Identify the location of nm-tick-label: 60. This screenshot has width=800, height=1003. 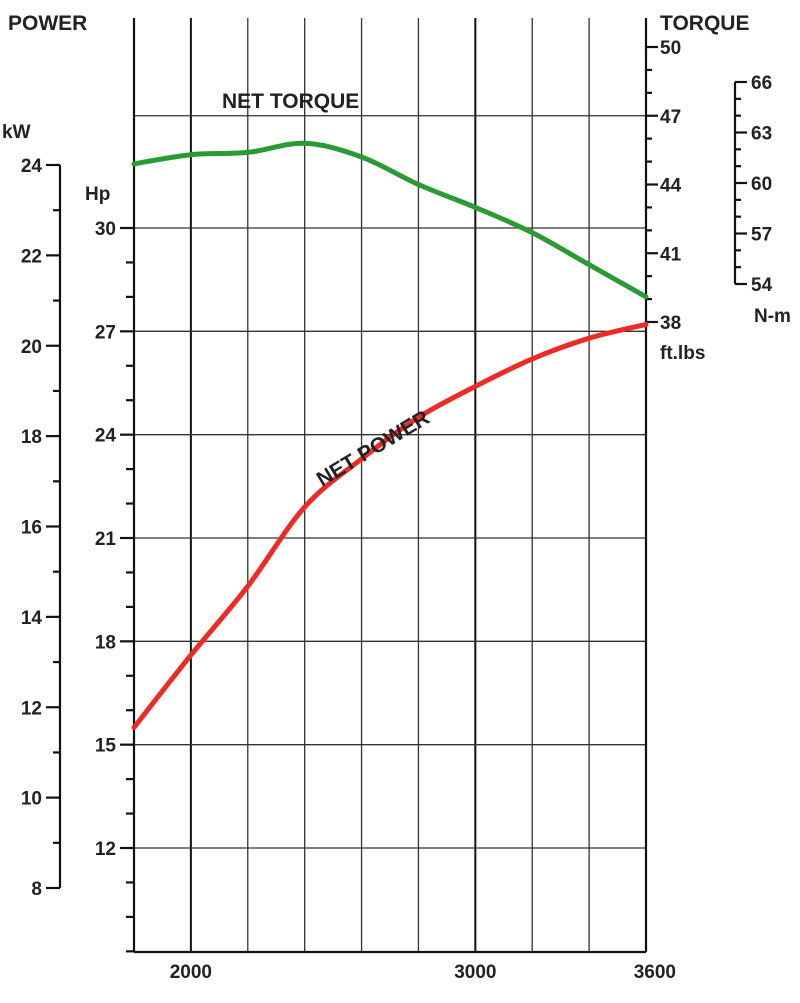
(761, 184).